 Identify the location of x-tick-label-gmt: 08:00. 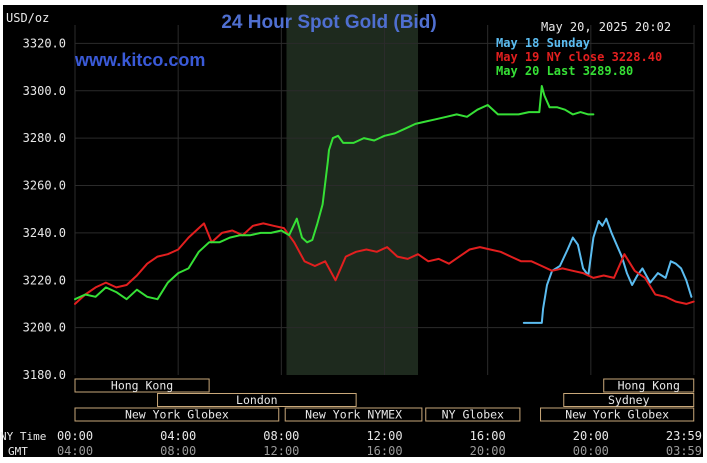
(178, 451).